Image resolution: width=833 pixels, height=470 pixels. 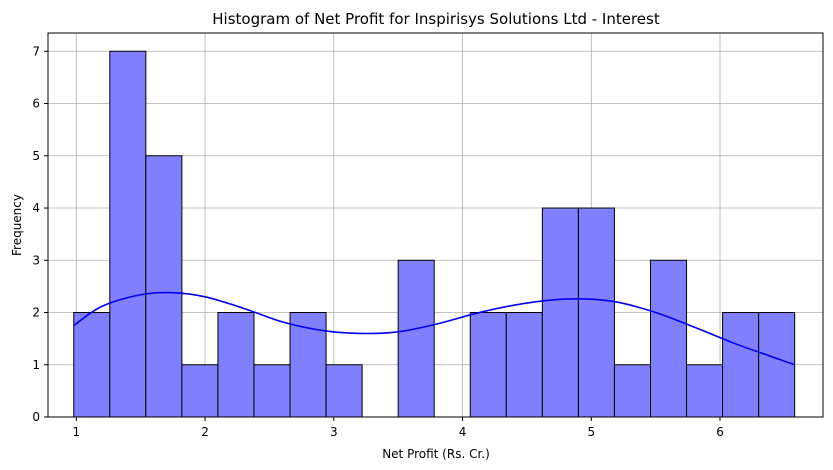 What do you see at coordinates (334, 432) in the screenshot?
I see `x-tick-label: 3` at bounding box center [334, 432].